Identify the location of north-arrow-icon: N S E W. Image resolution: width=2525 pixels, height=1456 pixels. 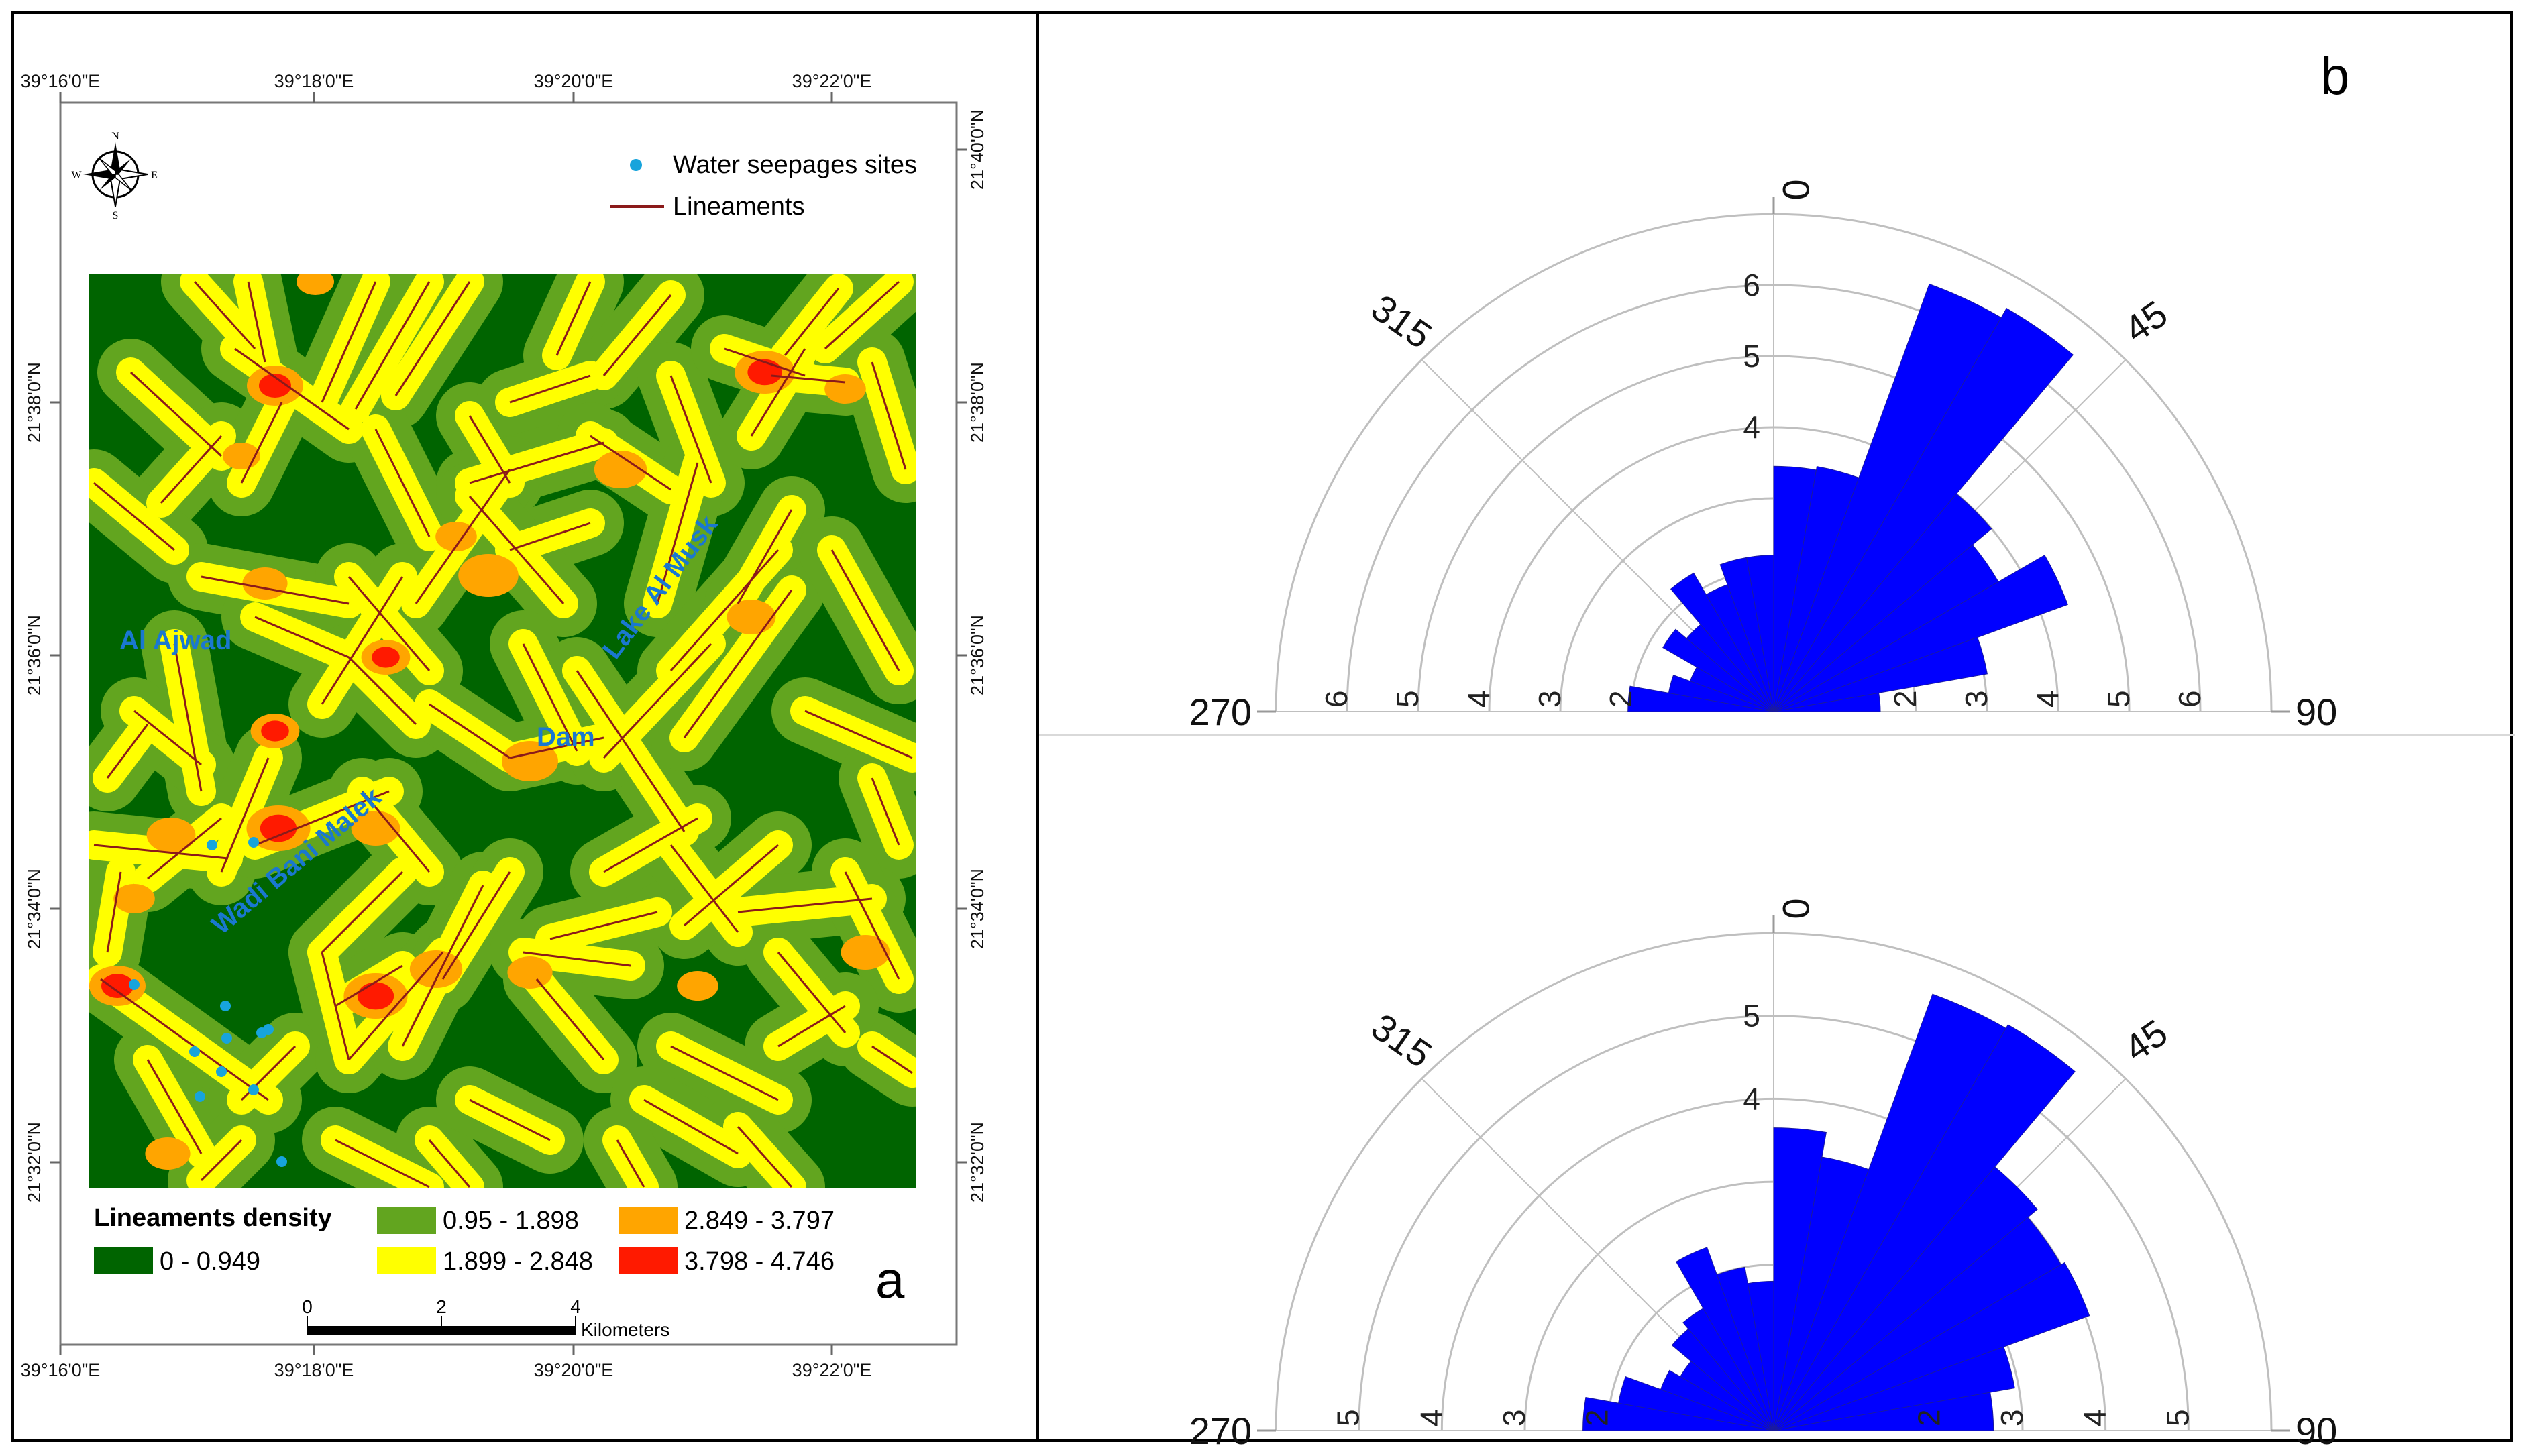
(114, 176).